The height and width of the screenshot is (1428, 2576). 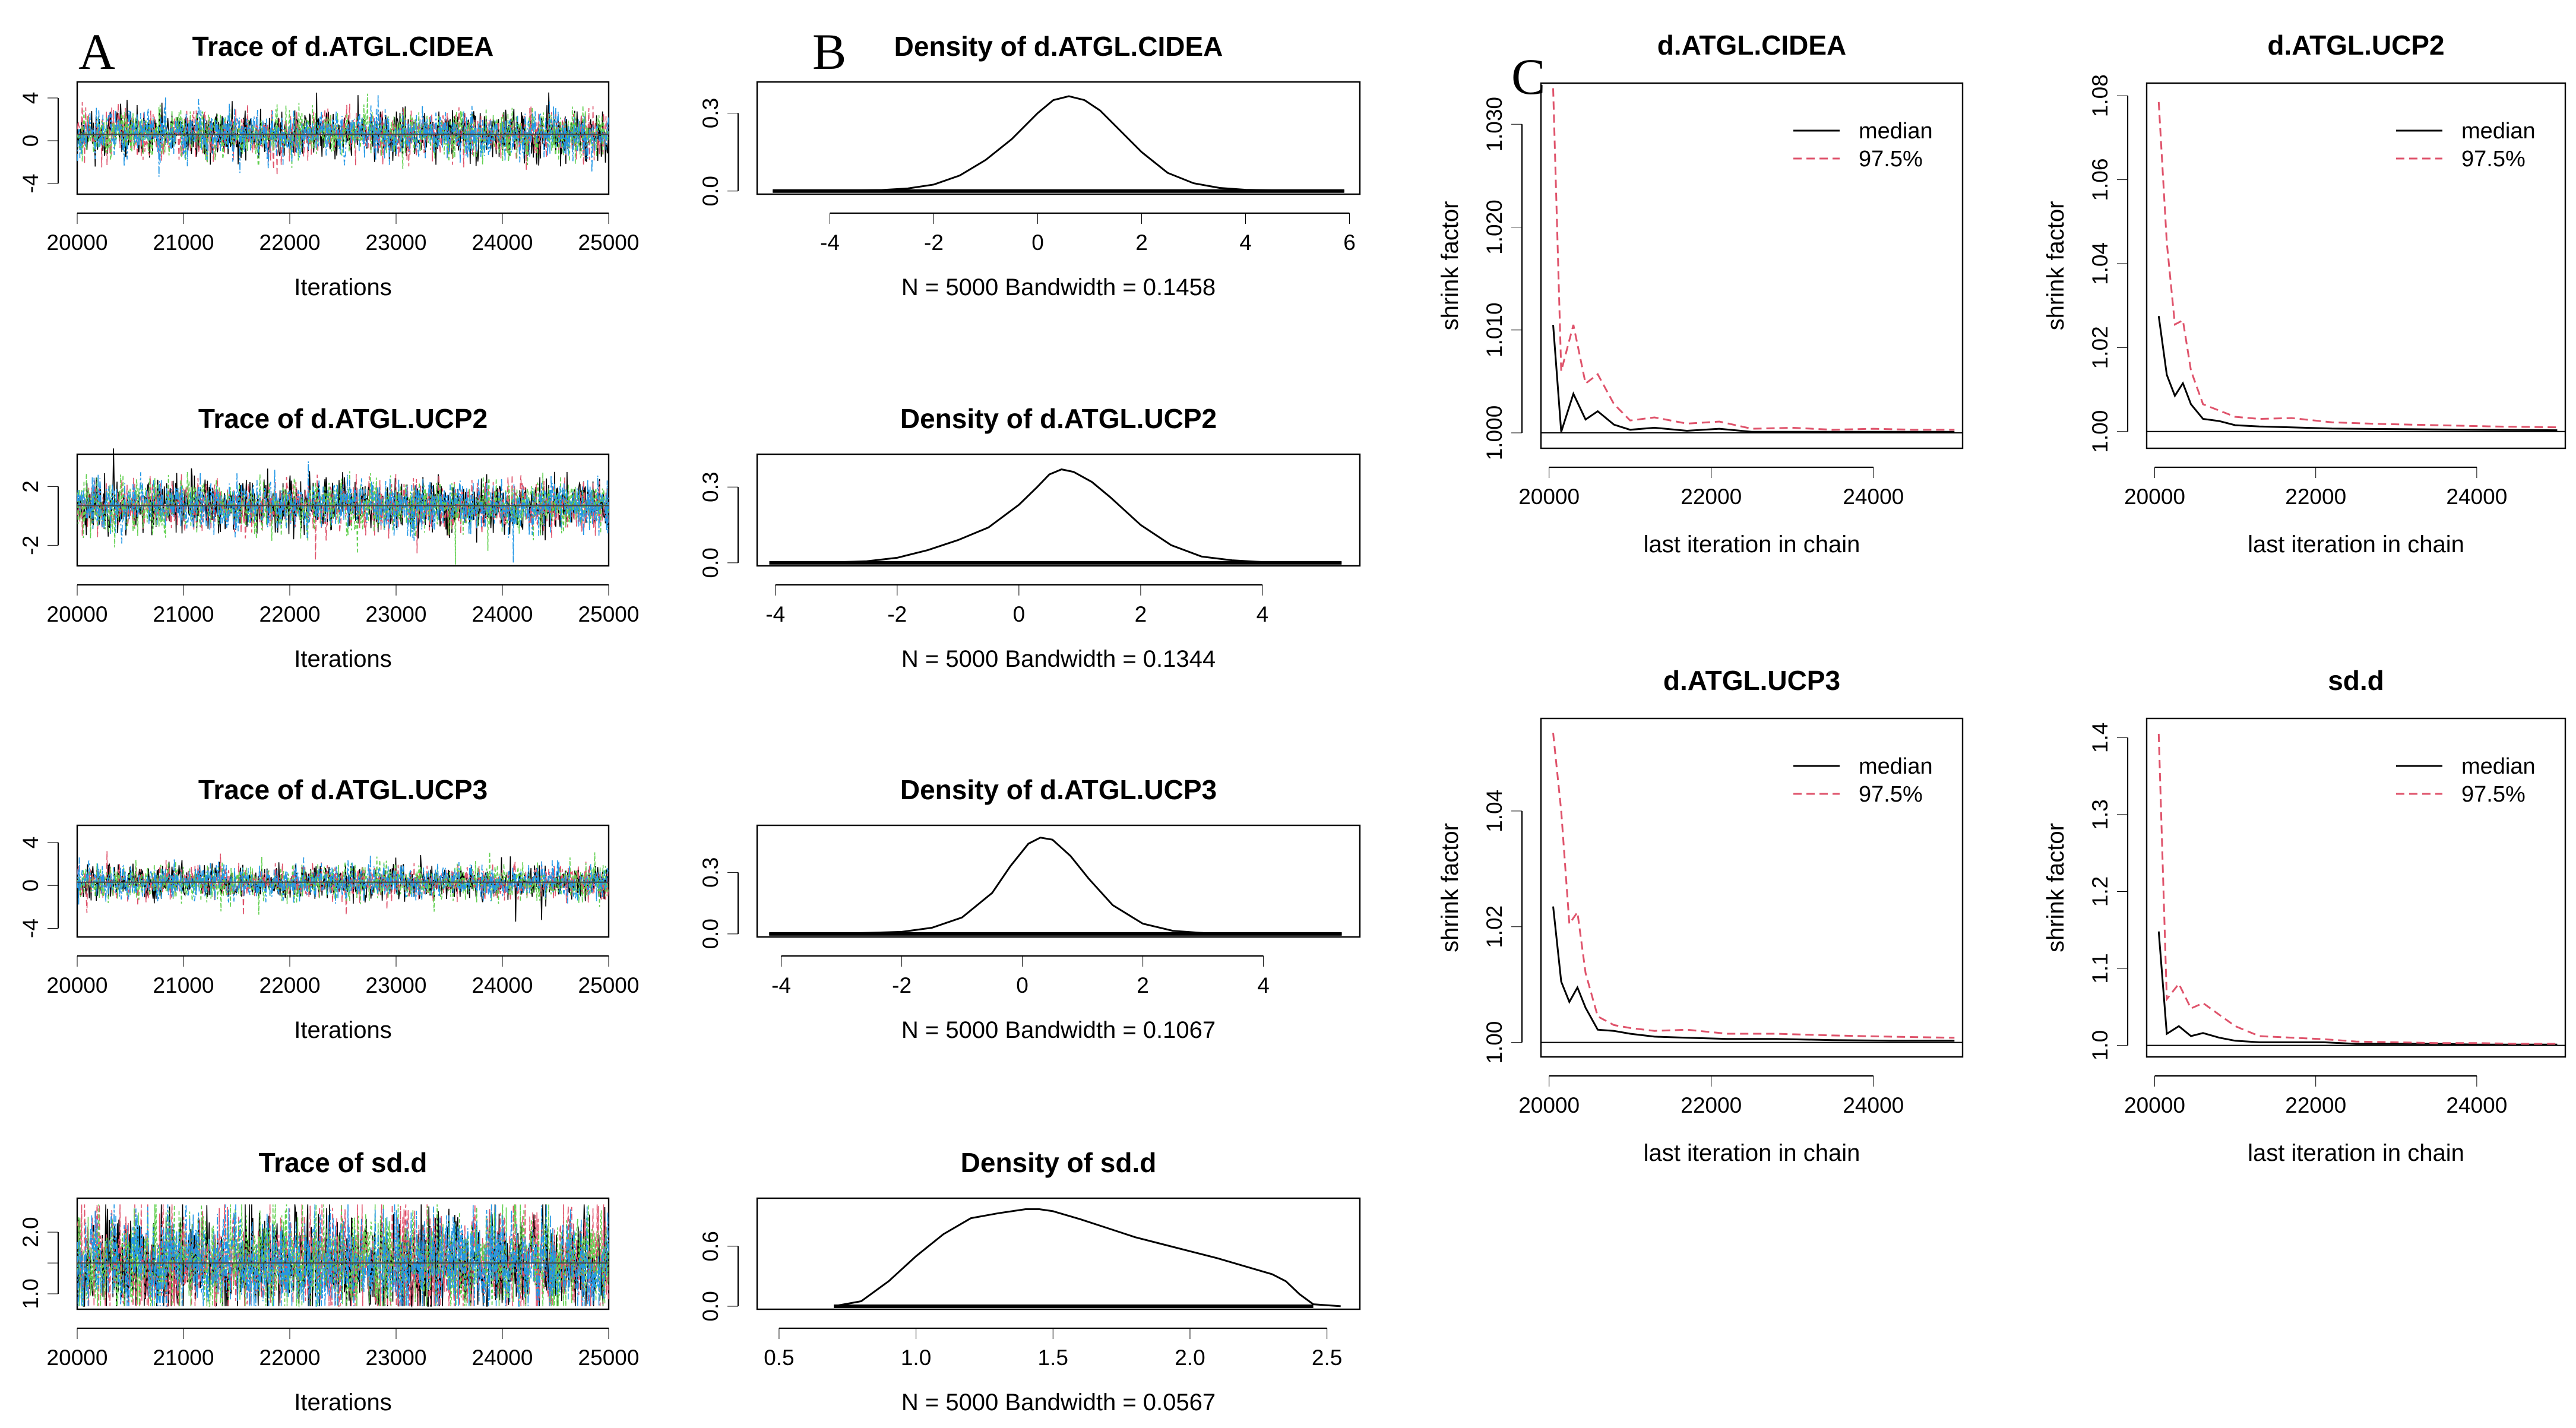 What do you see at coordinates (2357, 374) in the screenshot?
I see `series-line-median` at bounding box center [2357, 374].